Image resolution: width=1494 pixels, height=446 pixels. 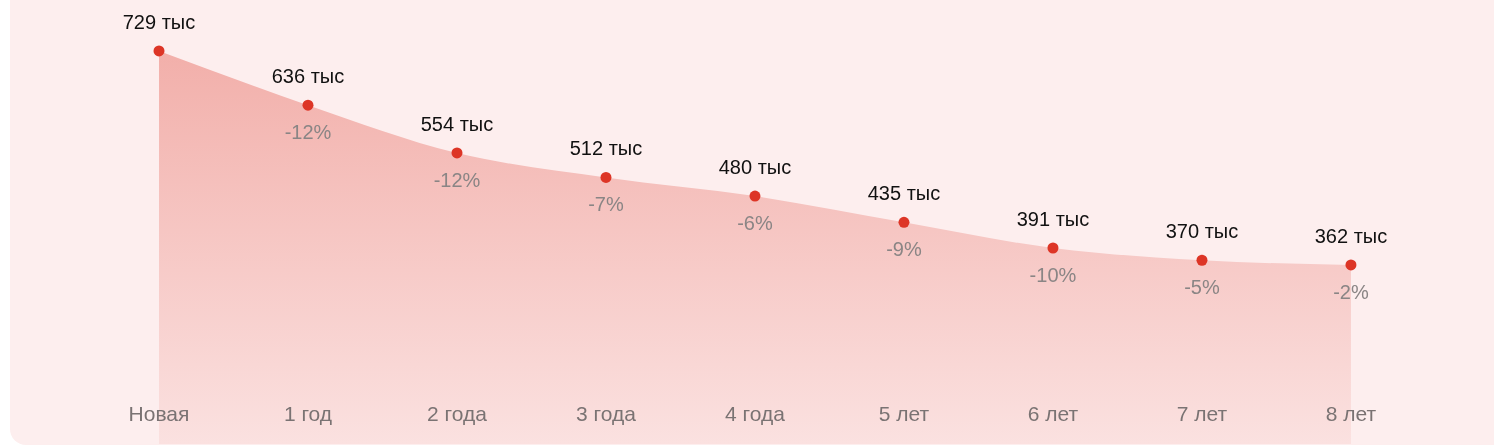 I want to click on x-tick-label: 5 лет, so click(x=904, y=413).